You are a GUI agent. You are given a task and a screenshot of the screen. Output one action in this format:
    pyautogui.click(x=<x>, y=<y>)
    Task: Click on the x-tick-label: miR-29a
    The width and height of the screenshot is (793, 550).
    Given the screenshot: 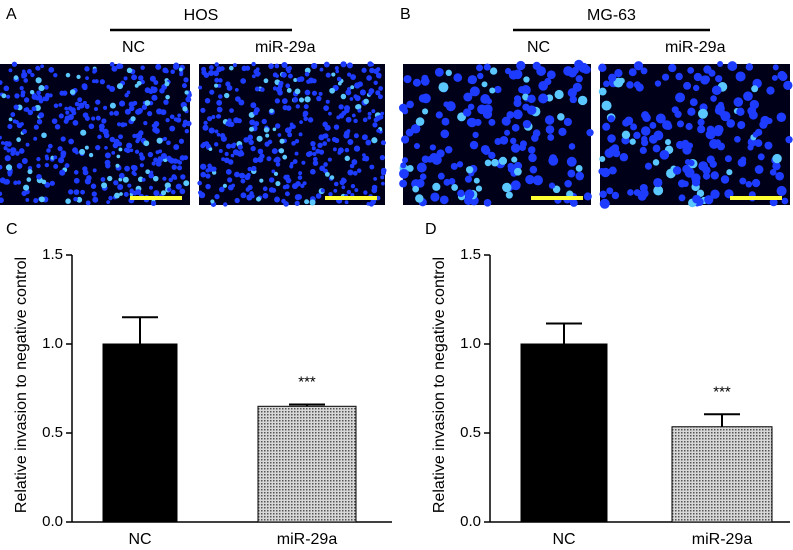 What is the action you would take?
    pyautogui.click(x=307, y=539)
    